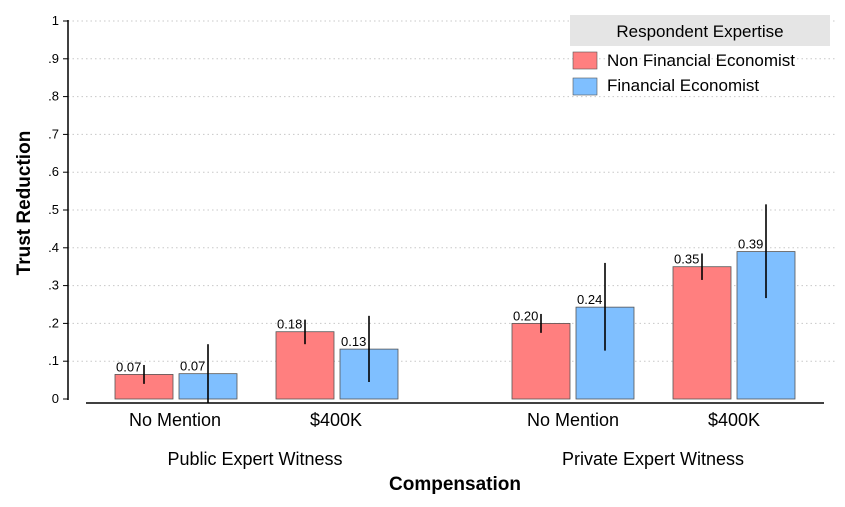  I want to click on y-tick-label: .9, so click(53, 58).